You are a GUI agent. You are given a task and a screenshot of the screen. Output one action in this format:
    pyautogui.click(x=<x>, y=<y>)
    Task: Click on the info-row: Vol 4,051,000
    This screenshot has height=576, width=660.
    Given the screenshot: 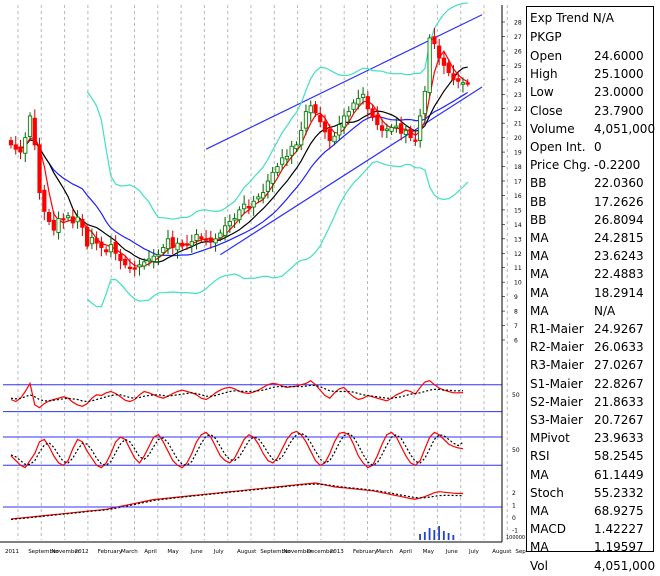 What is the action you would take?
    pyautogui.click(x=592, y=566)
    